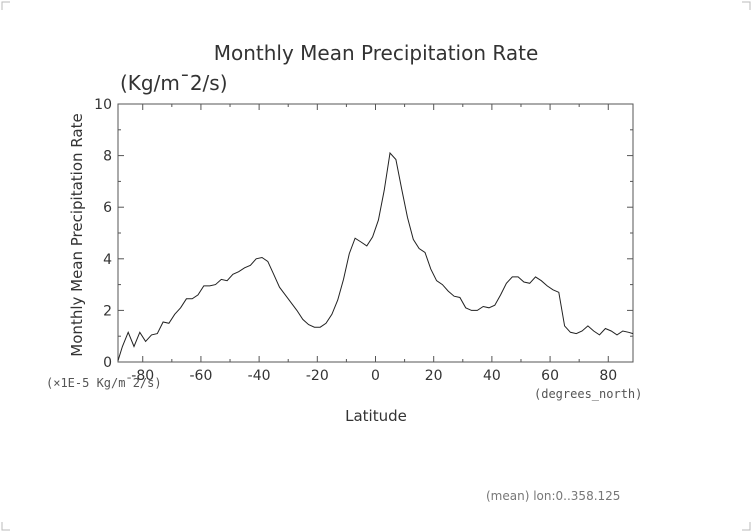  I want to click on y-tick-label: 2, so click(107, 311).